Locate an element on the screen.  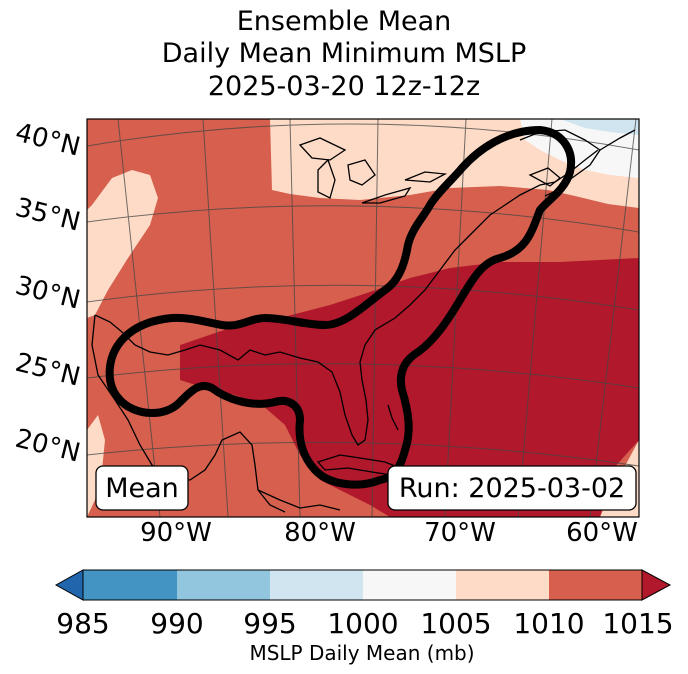
mean-label: Mean is located at coordinates (142, 488).